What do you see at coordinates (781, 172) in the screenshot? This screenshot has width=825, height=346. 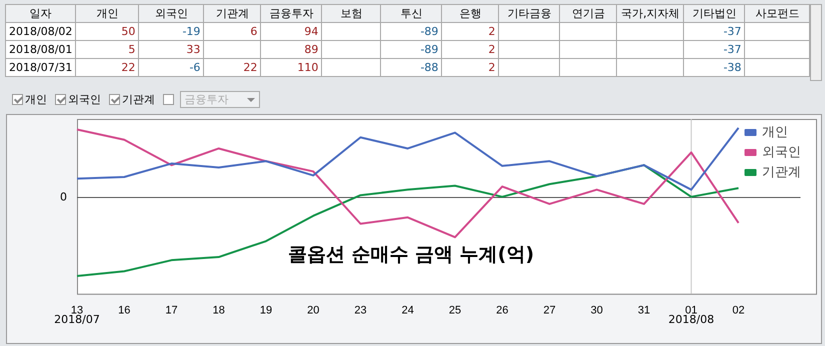 I see `legend-label: 기관계` at bounding box center [781, 172].